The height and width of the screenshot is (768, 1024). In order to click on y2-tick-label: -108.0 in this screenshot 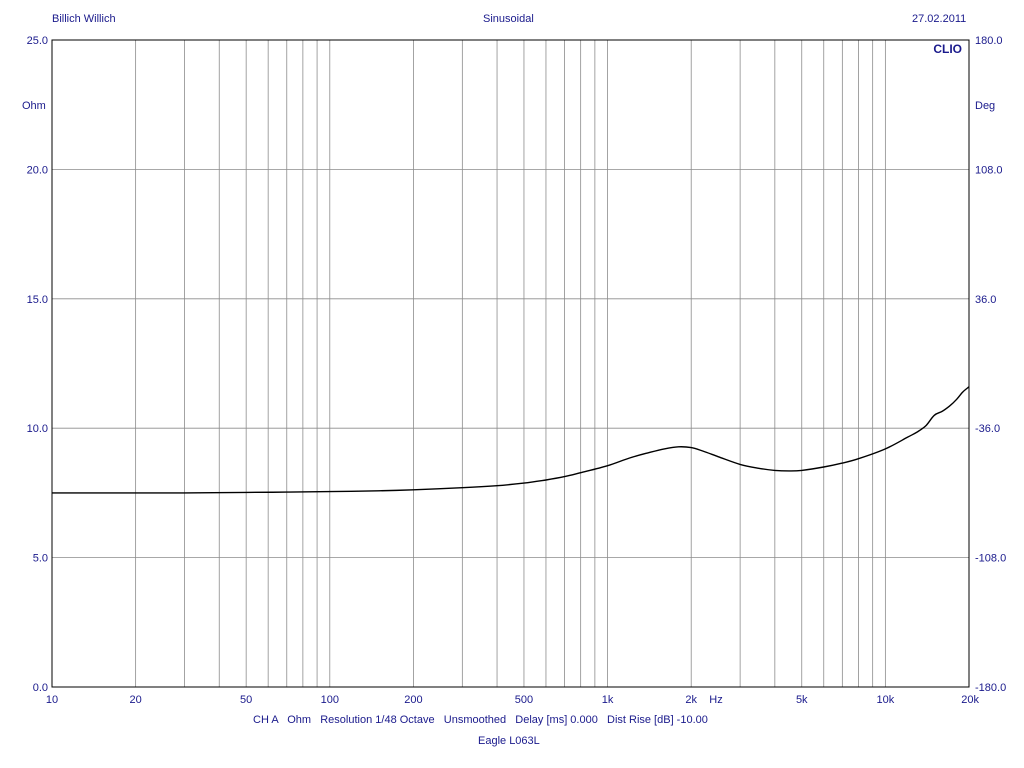, I will do `click(990, 559)`.